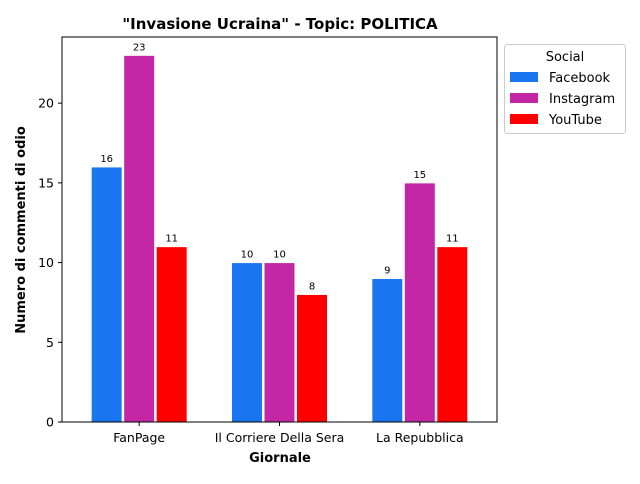 The width and height of the screenshot is (640, 484). I want to click on data-label: 23, so click(139, 47).